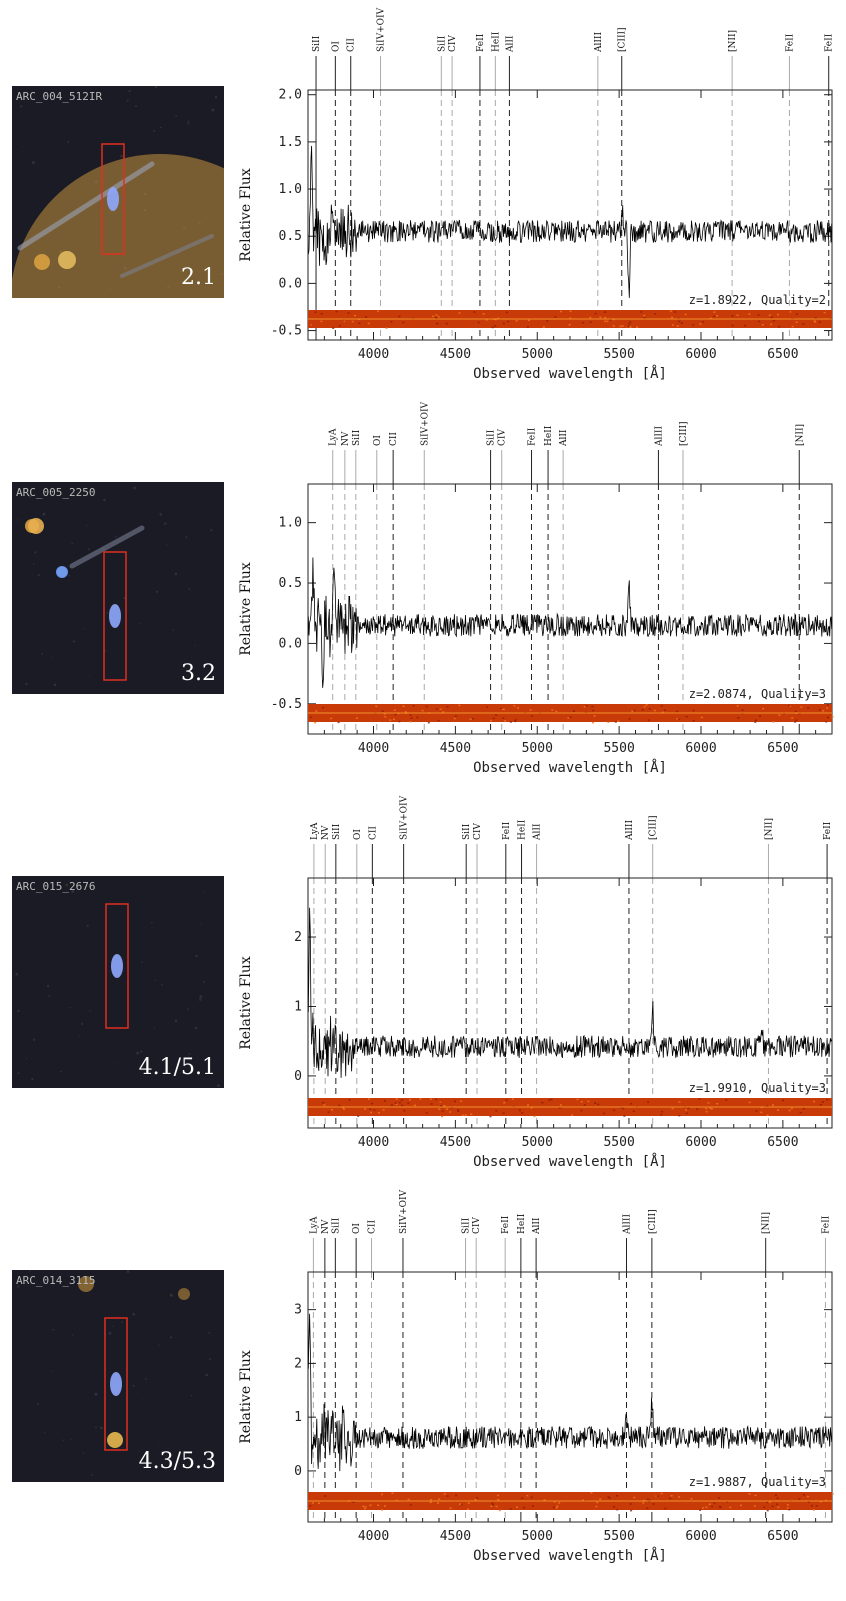  What do you see at coordinates (503, 437) in the screenshot?
I see `marker-label: CIV` at bounding box center [503, 437].